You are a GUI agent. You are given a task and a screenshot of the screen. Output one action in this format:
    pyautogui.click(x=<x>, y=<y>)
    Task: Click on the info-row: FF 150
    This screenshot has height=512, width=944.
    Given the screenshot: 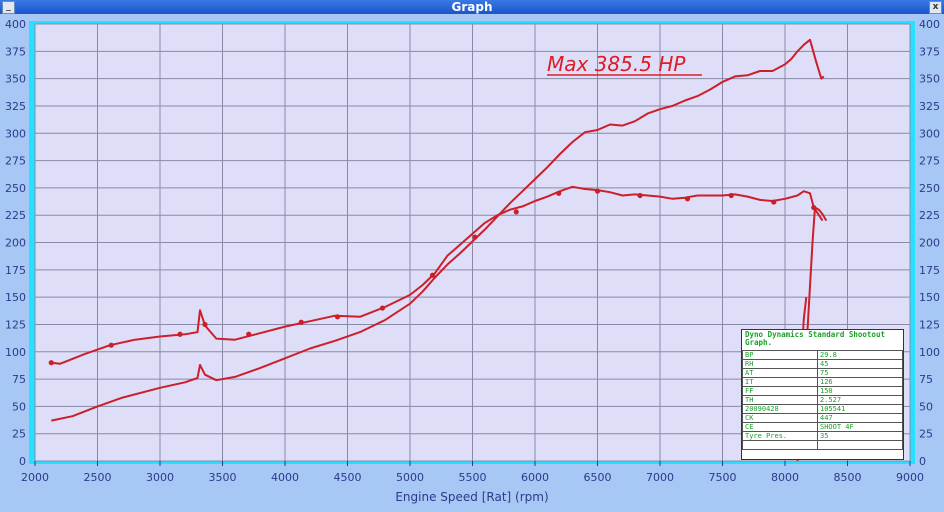 What is the action you would take?
    pyautogui.click(x=822, y=391)
    